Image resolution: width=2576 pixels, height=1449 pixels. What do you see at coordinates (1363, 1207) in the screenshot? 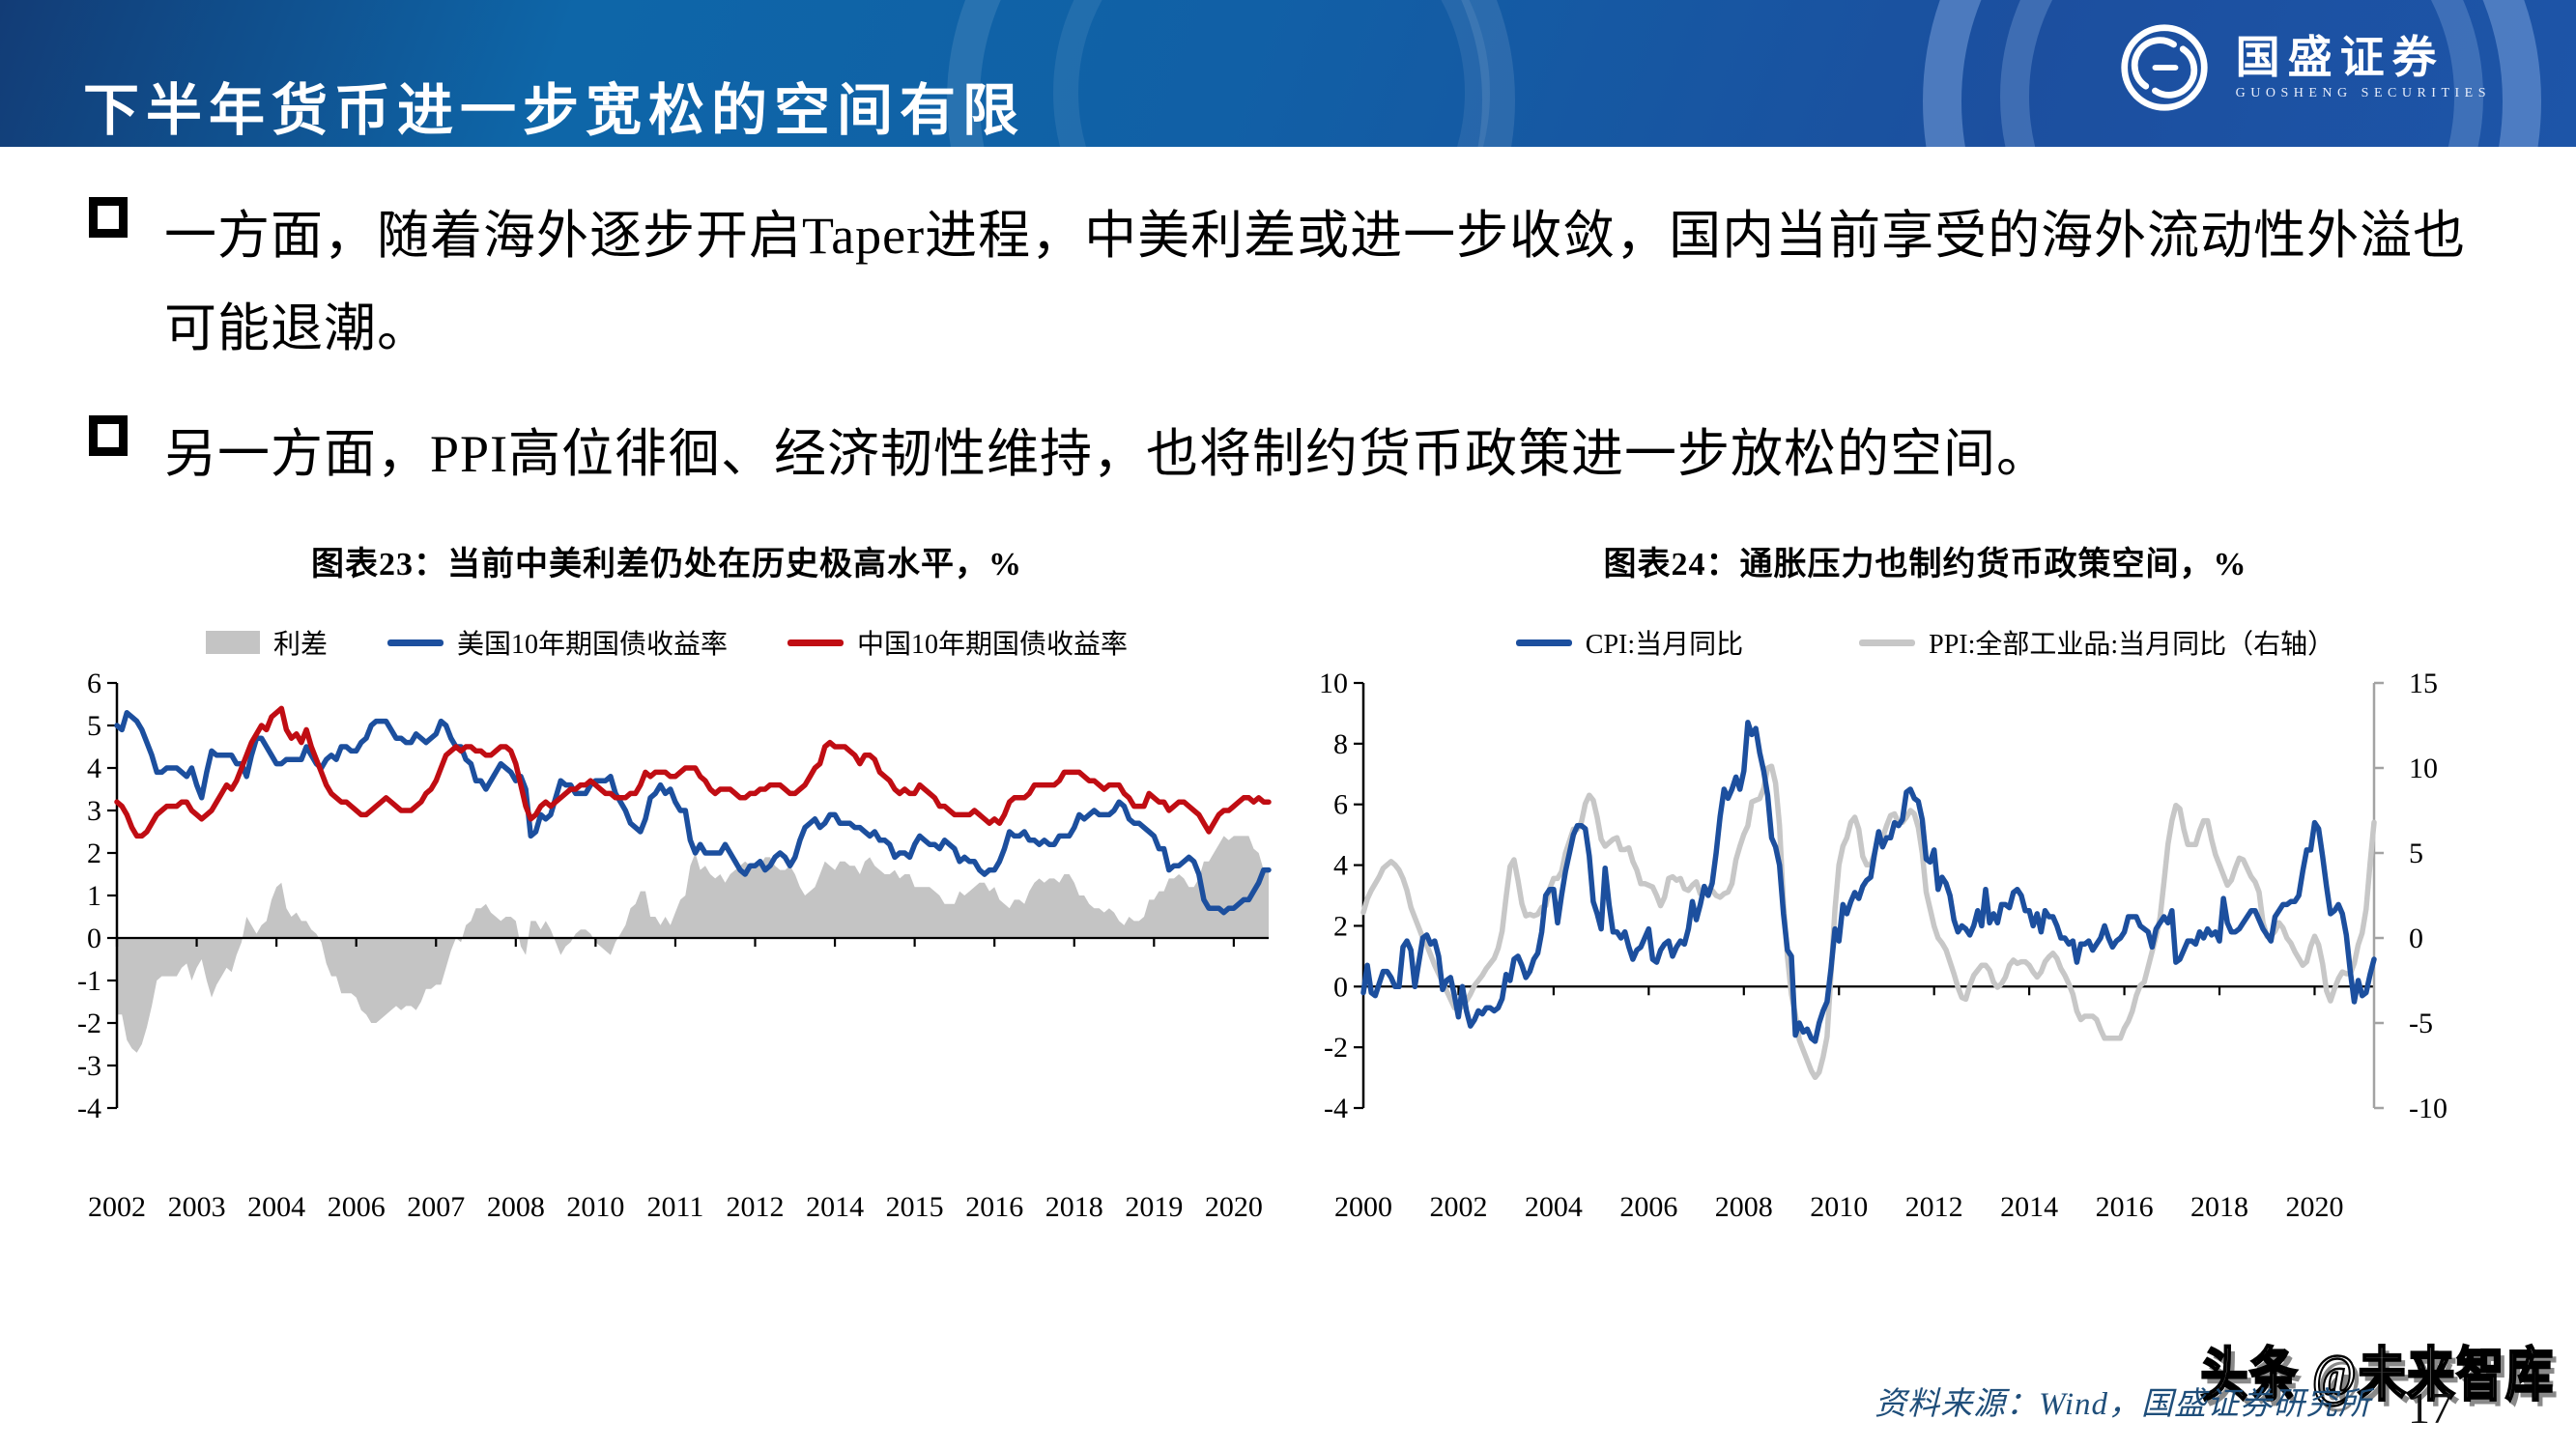
I see `svg-text: 2000` at bounding box center [1363, 1207].